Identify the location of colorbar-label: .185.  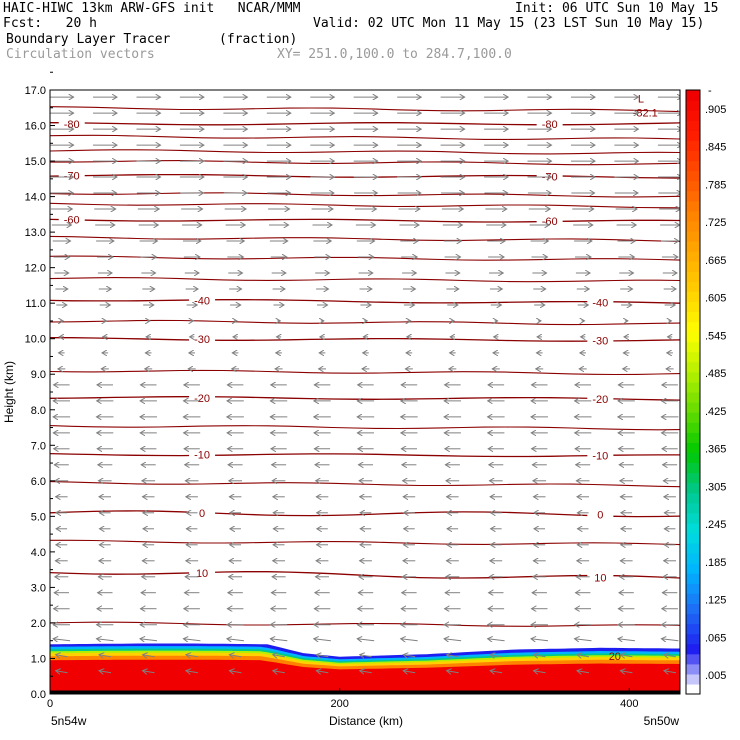
(715, 563).